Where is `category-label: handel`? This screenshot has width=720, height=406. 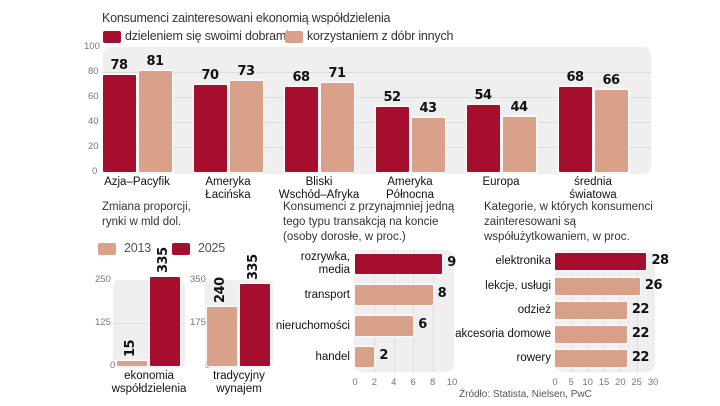 category-label: handel is located at coordinates (275, 357).